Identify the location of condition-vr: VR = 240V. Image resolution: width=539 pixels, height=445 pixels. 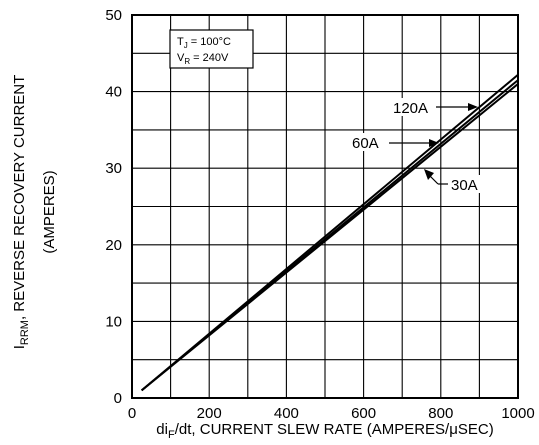
(203, 59).